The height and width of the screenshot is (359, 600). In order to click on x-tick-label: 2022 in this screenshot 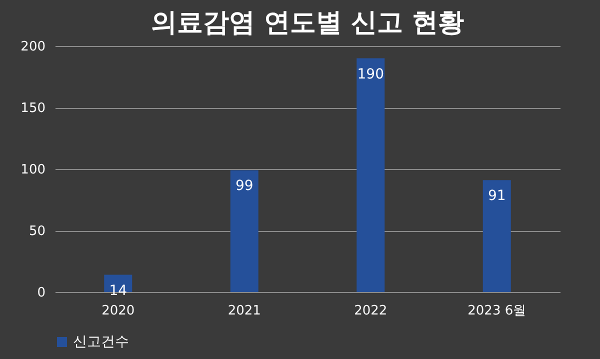, I will do `click(371, 311)`.